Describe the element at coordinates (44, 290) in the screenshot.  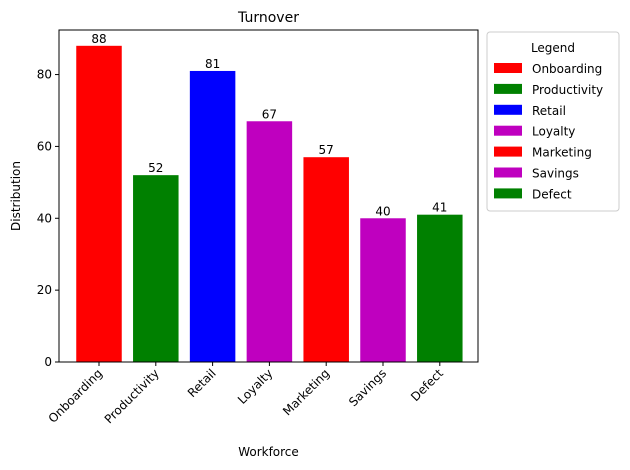
I see `y-tick-label: 20` at that location.